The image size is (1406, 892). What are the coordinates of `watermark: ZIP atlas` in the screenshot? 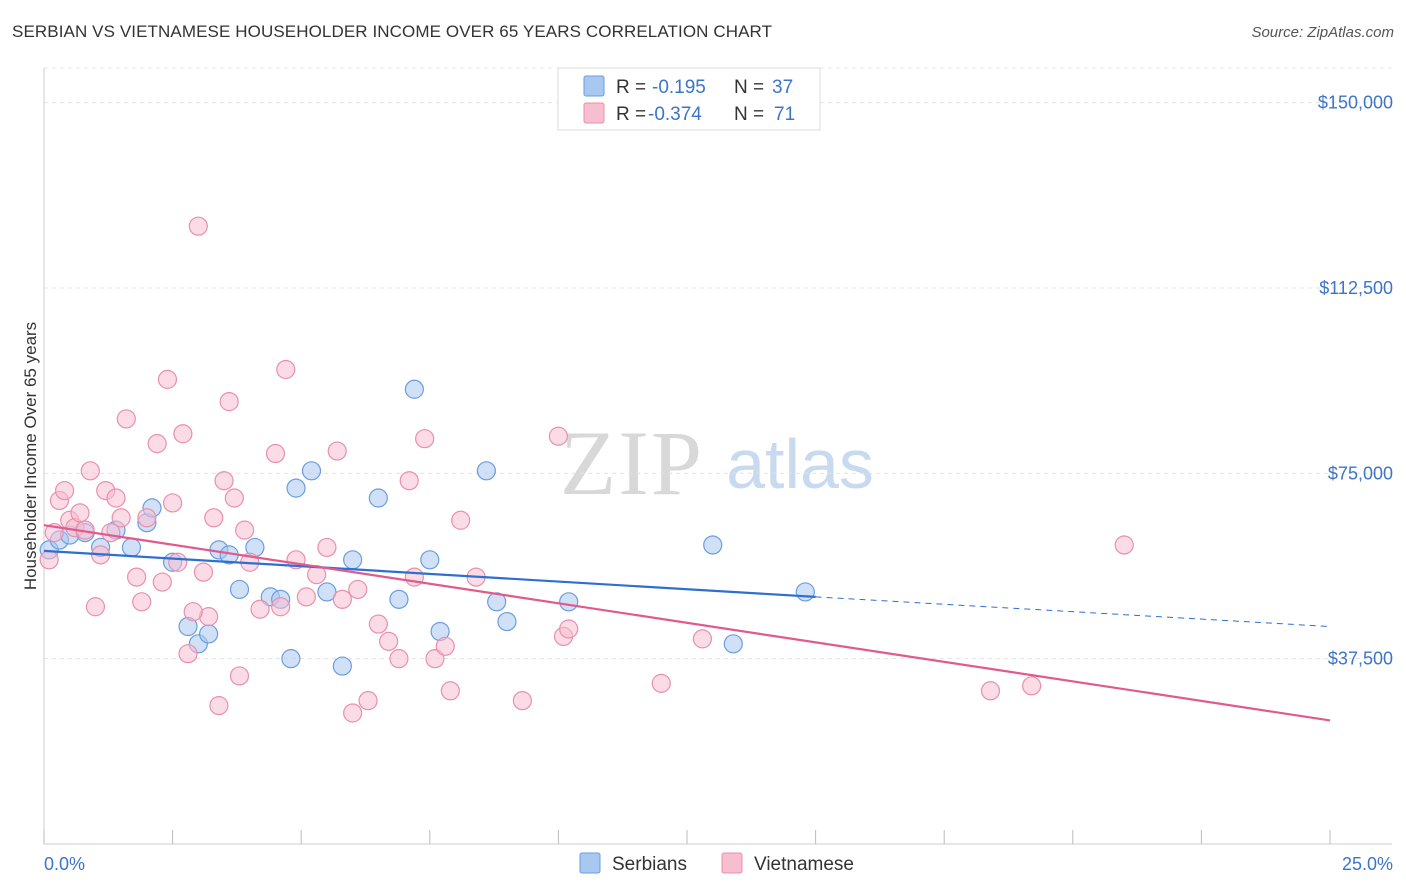 It's located at (717, 463).